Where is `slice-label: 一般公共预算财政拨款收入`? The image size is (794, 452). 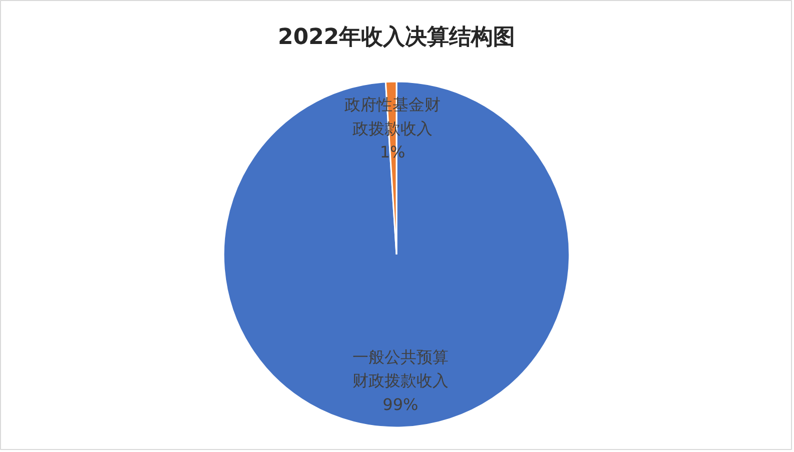
slice-label: 一般公共预算财政拨款收入 is located at coordinates (400, 368).